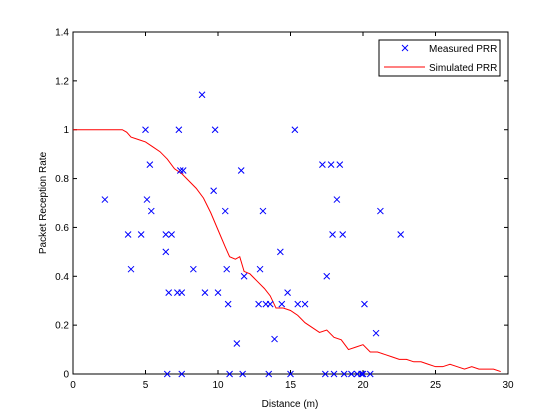 This screenshot has width=560, height=420. I want to click on x-tick-label: 10, so click(218, 385).